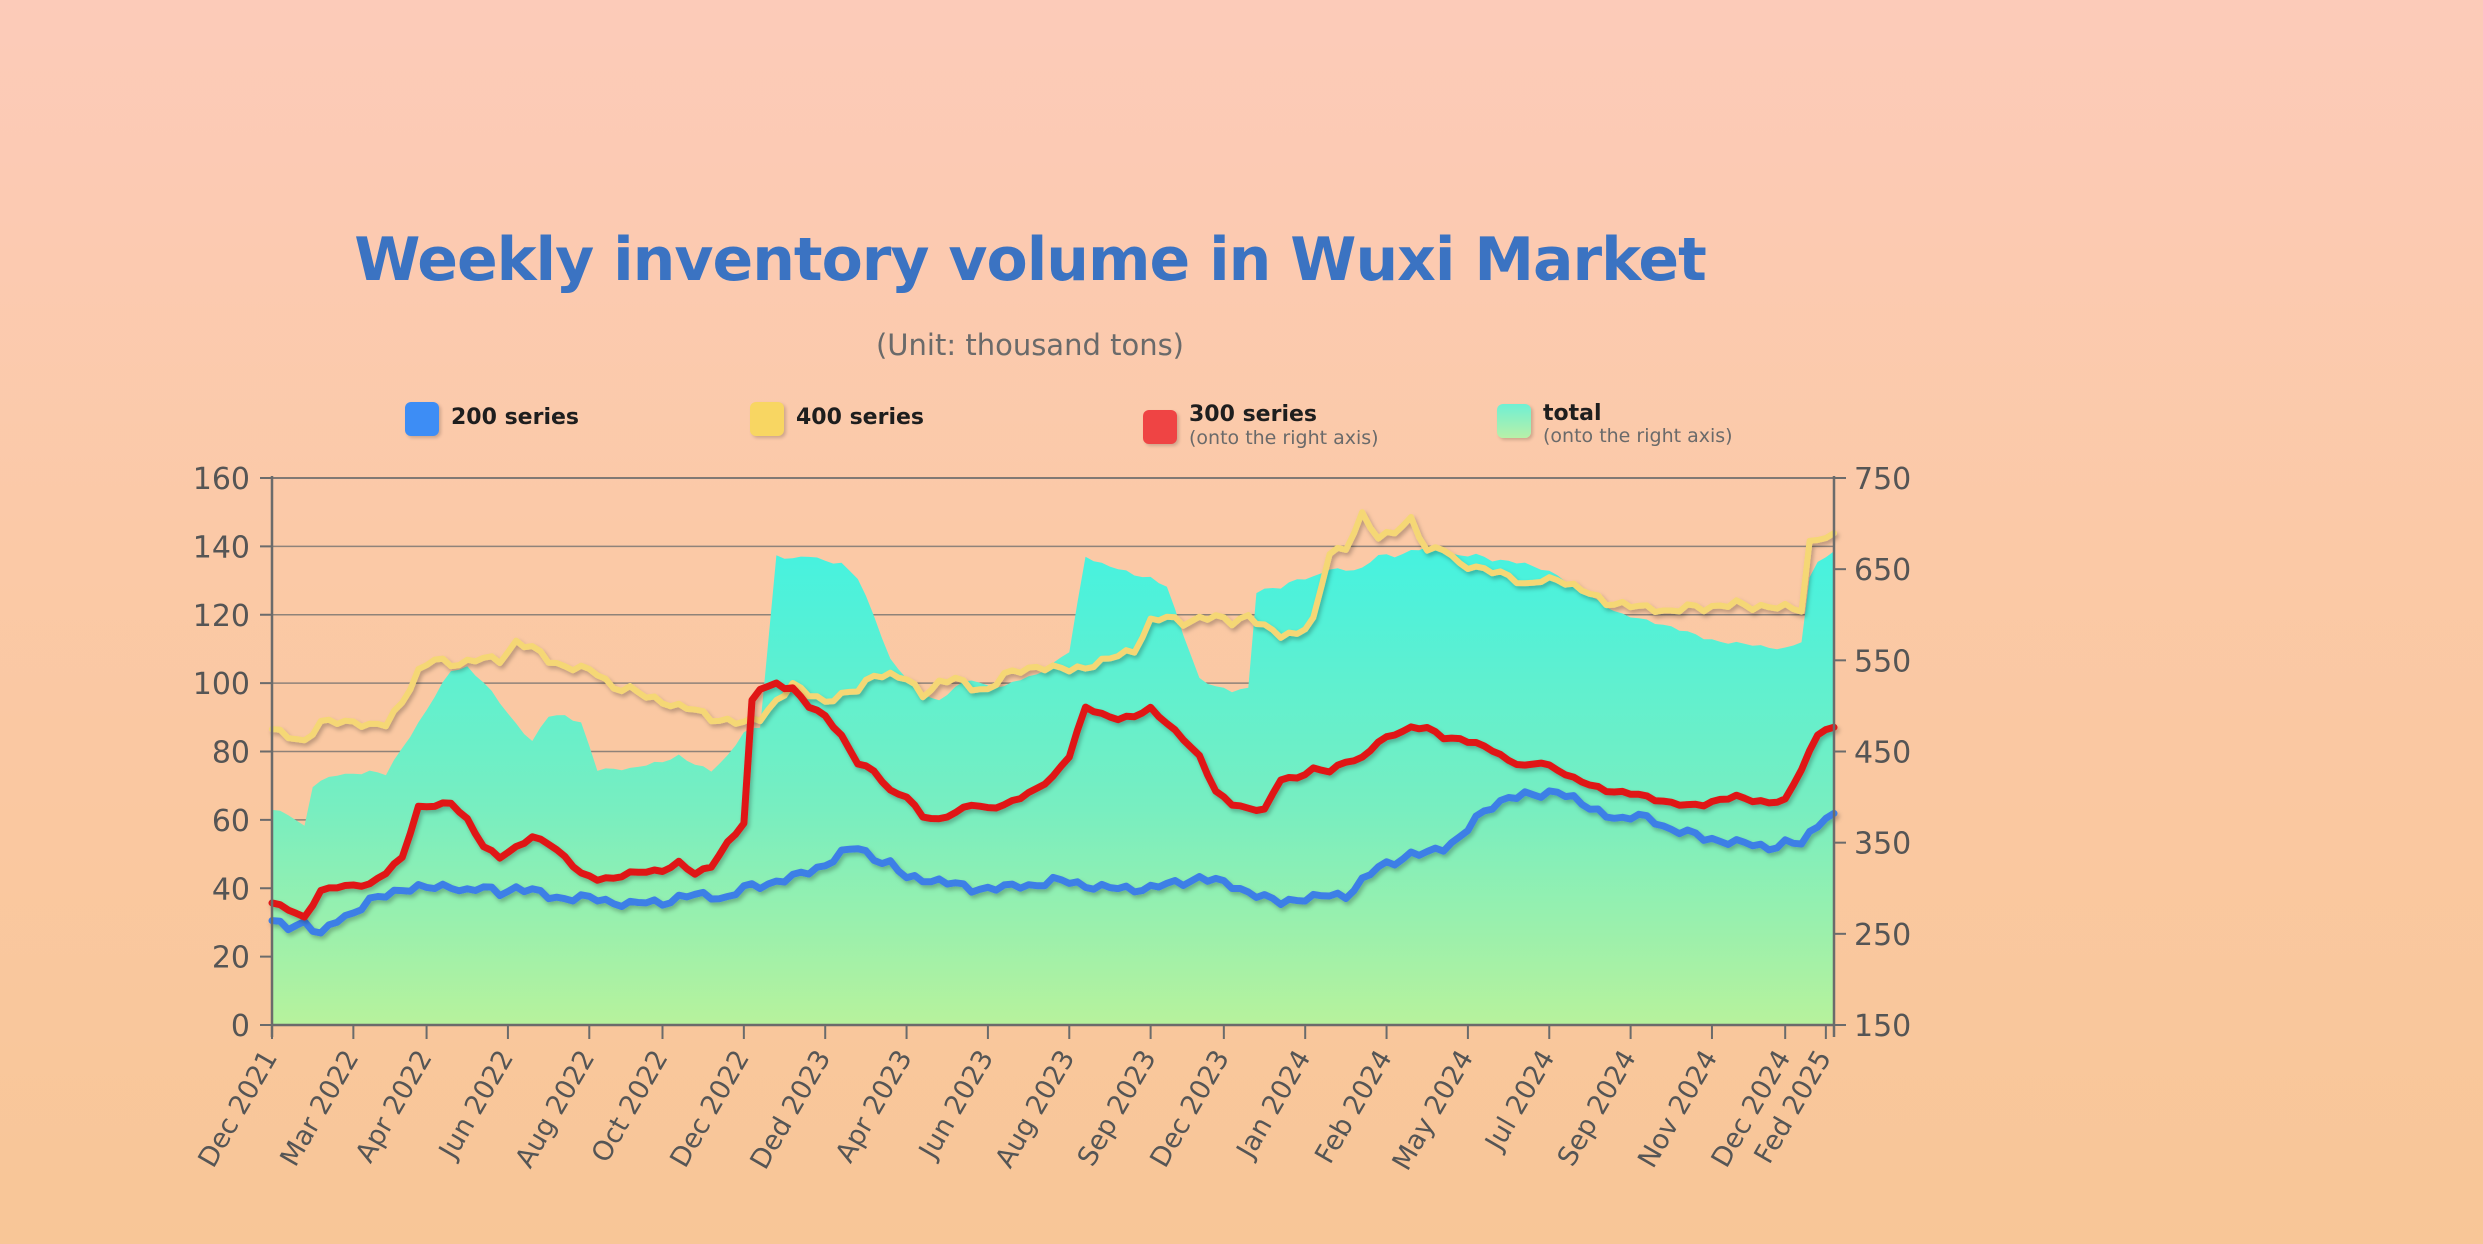 The height and width of the screenshot is (1244, 2483). What do you see at coordinates (231, 821) in the screenshot?
I see `y-left-tick-label: 60` at bounding box center [231, 821].